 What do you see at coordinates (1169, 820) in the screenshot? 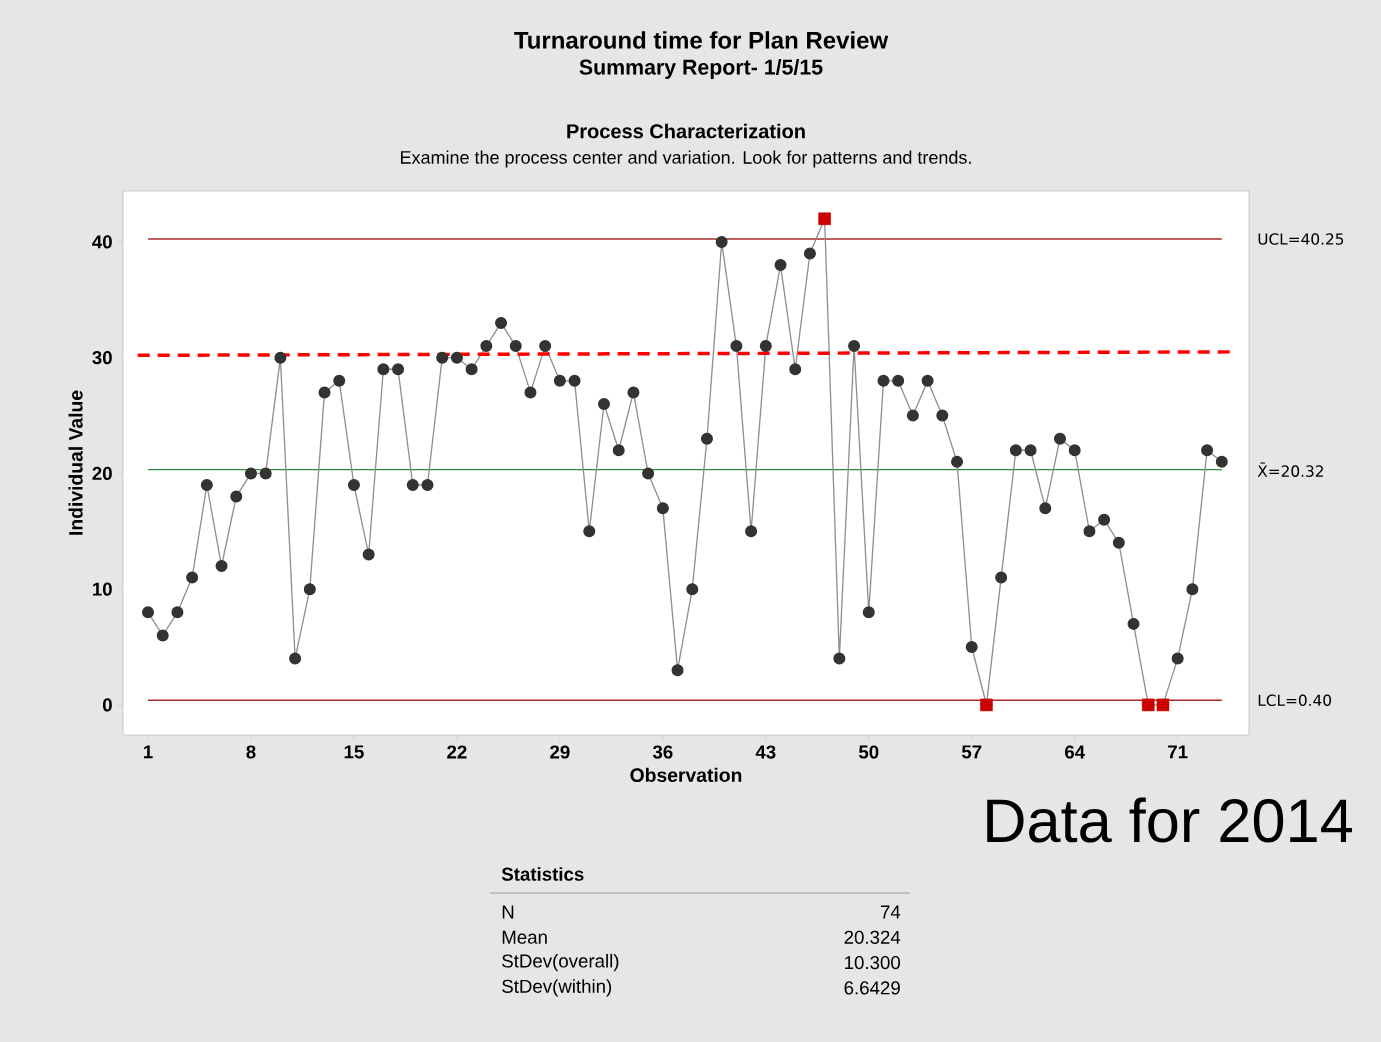
I see `text: Data for 2014` at bounding box center [1169, 820].